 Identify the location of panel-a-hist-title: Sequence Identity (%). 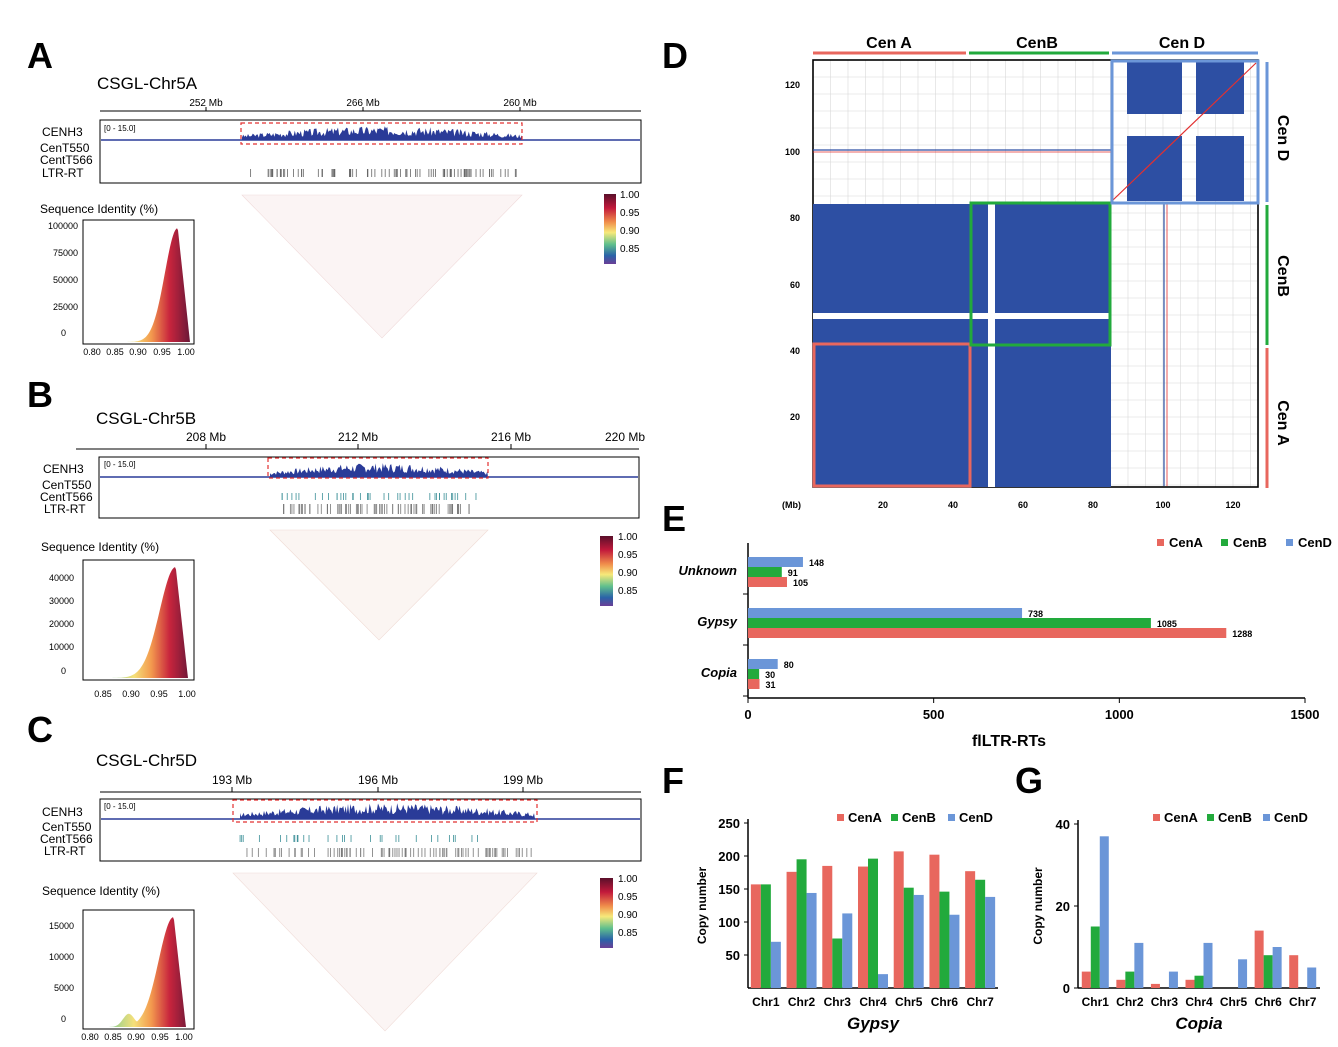
(99, 209).